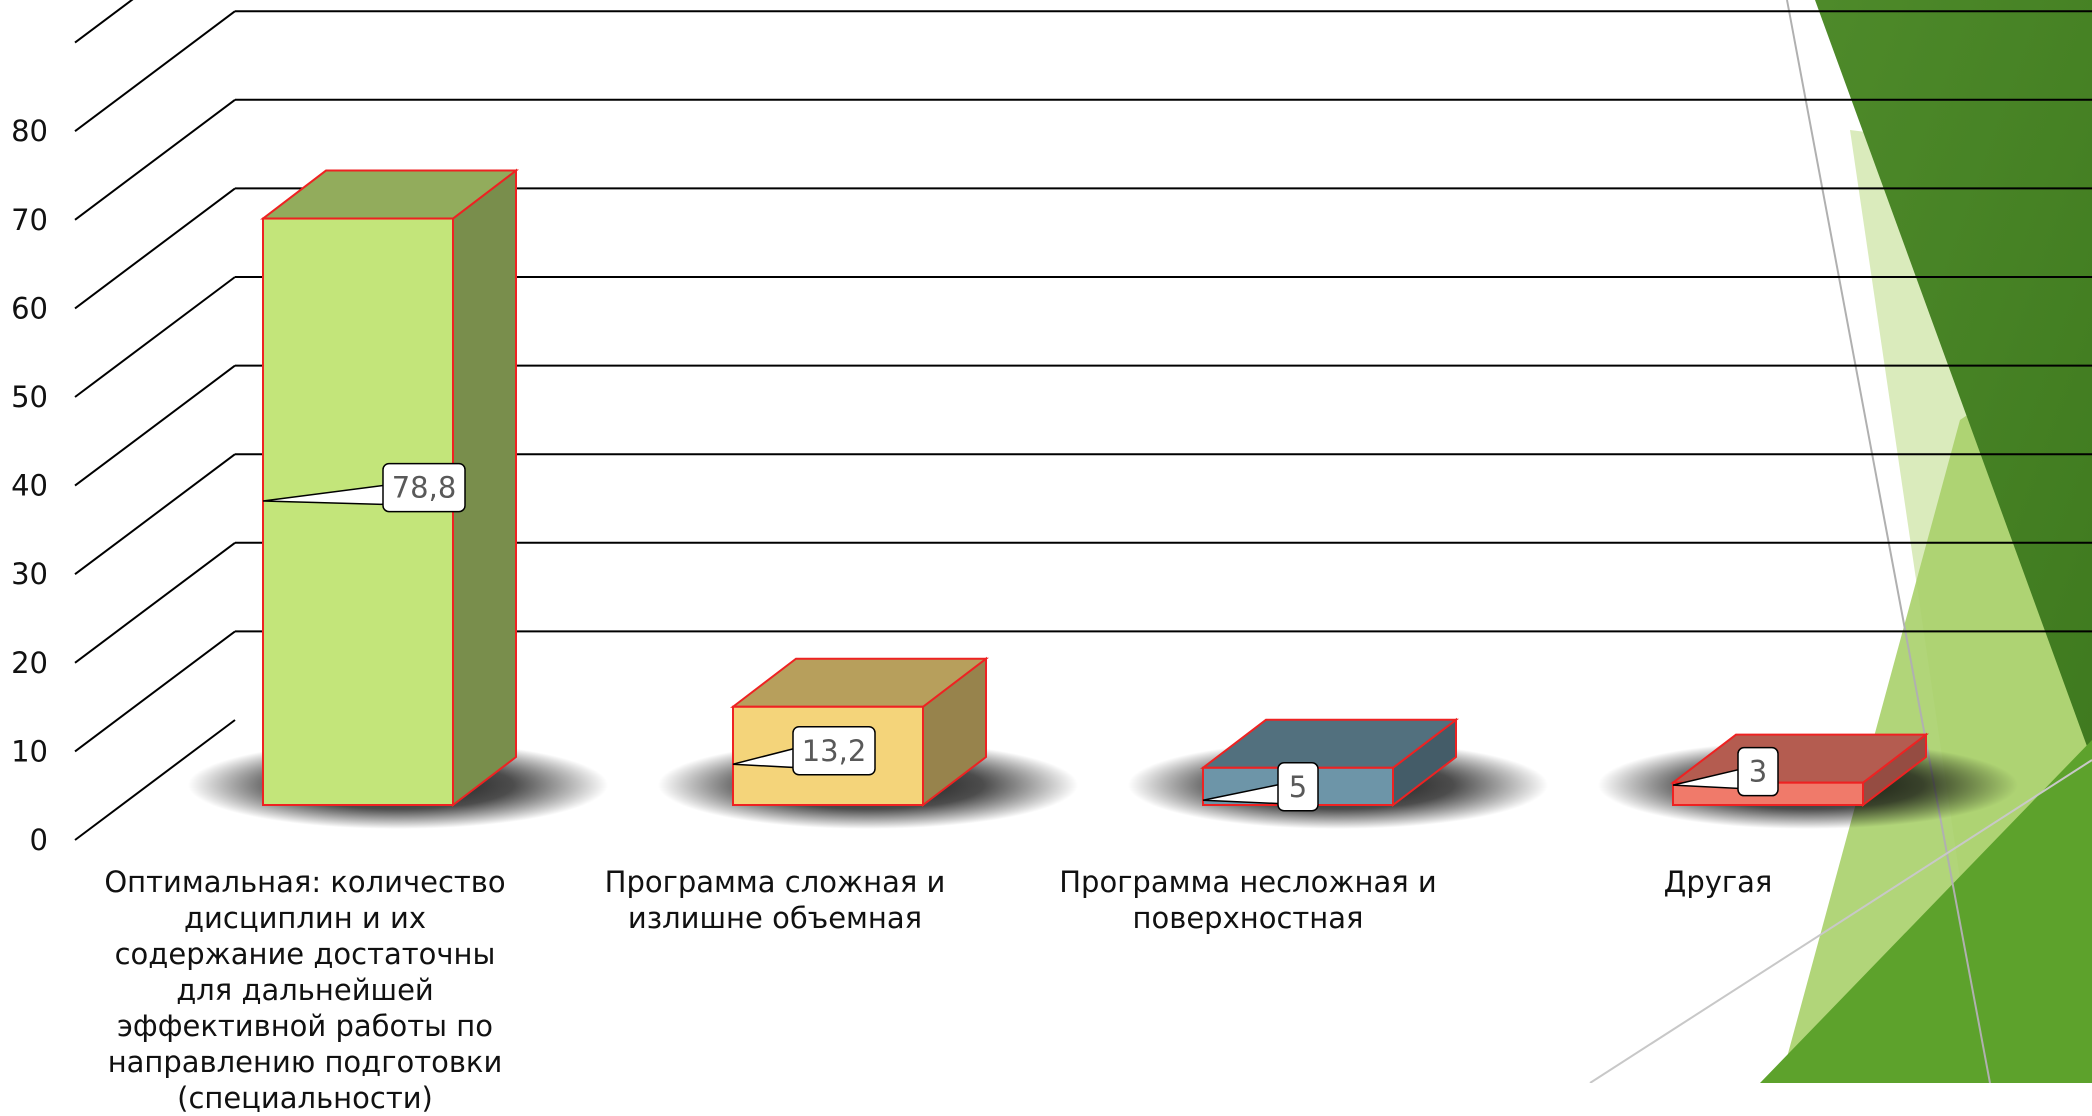 The width and height of the screenshot is (2092, 1116). Describe the element at coordinates (29, 397) in the screenshot. I see `y-tick-label: 50` at that location.